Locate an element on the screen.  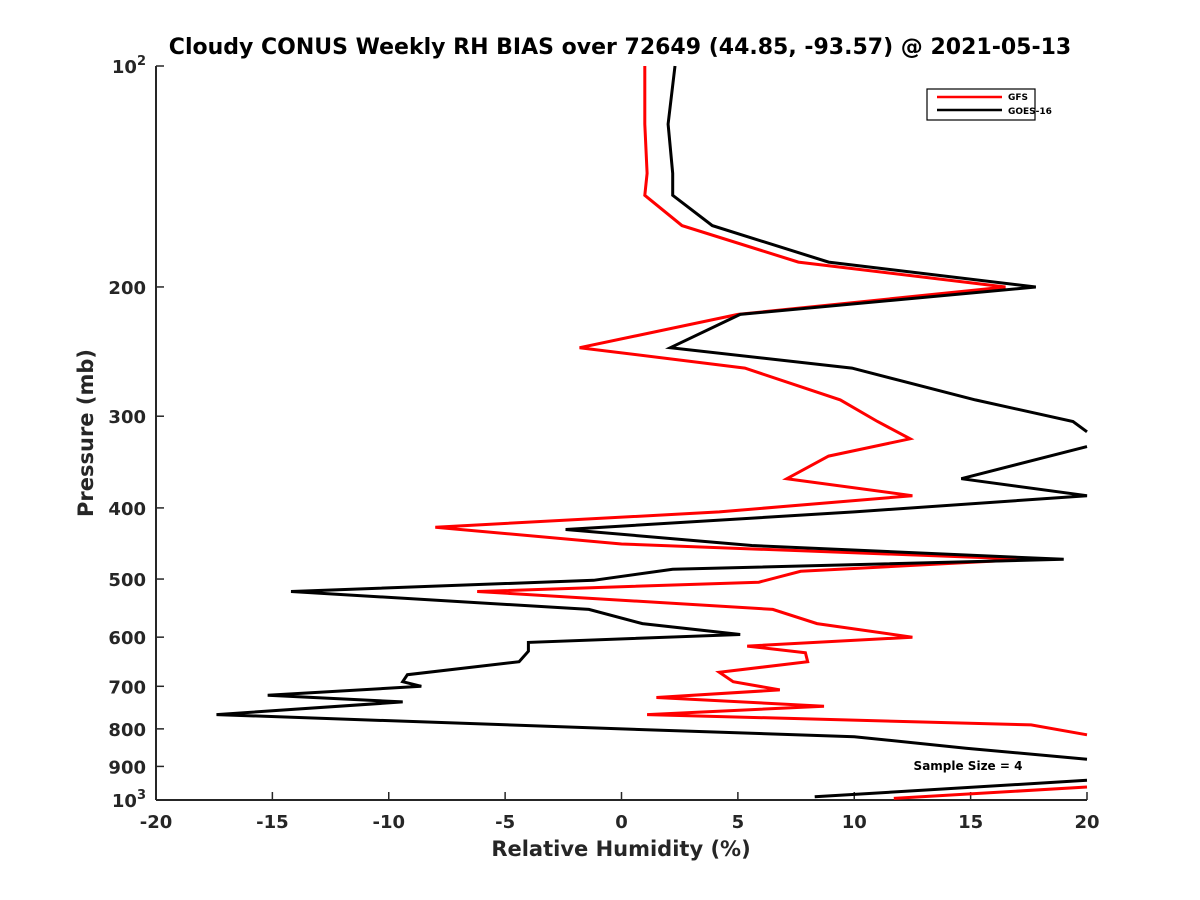
legend-label-goes16: GOES-16 is located at coordinates (1030, 112).